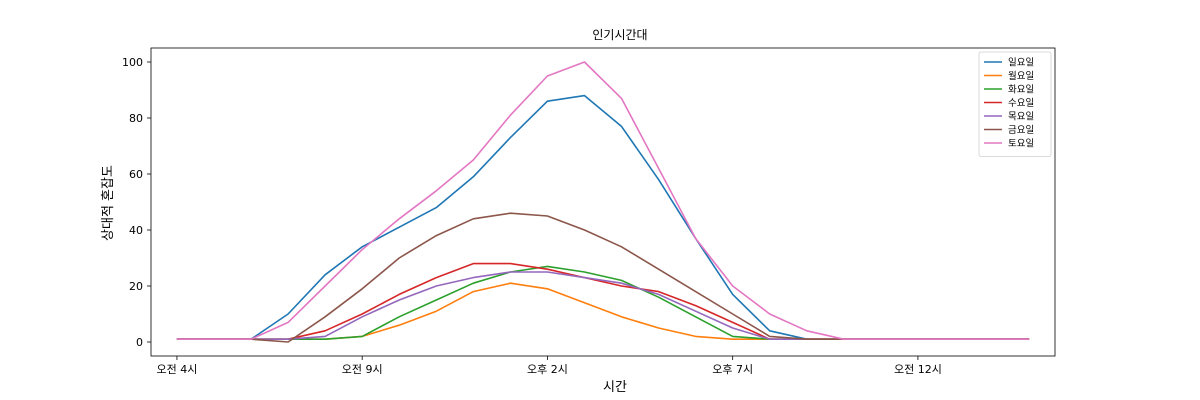 Image resolution: width=1200 pixels, height=400 pixels. Describe the element at coordinates (1021, 90) in the screenshot. I see `legend-label: 화요일` at that location.